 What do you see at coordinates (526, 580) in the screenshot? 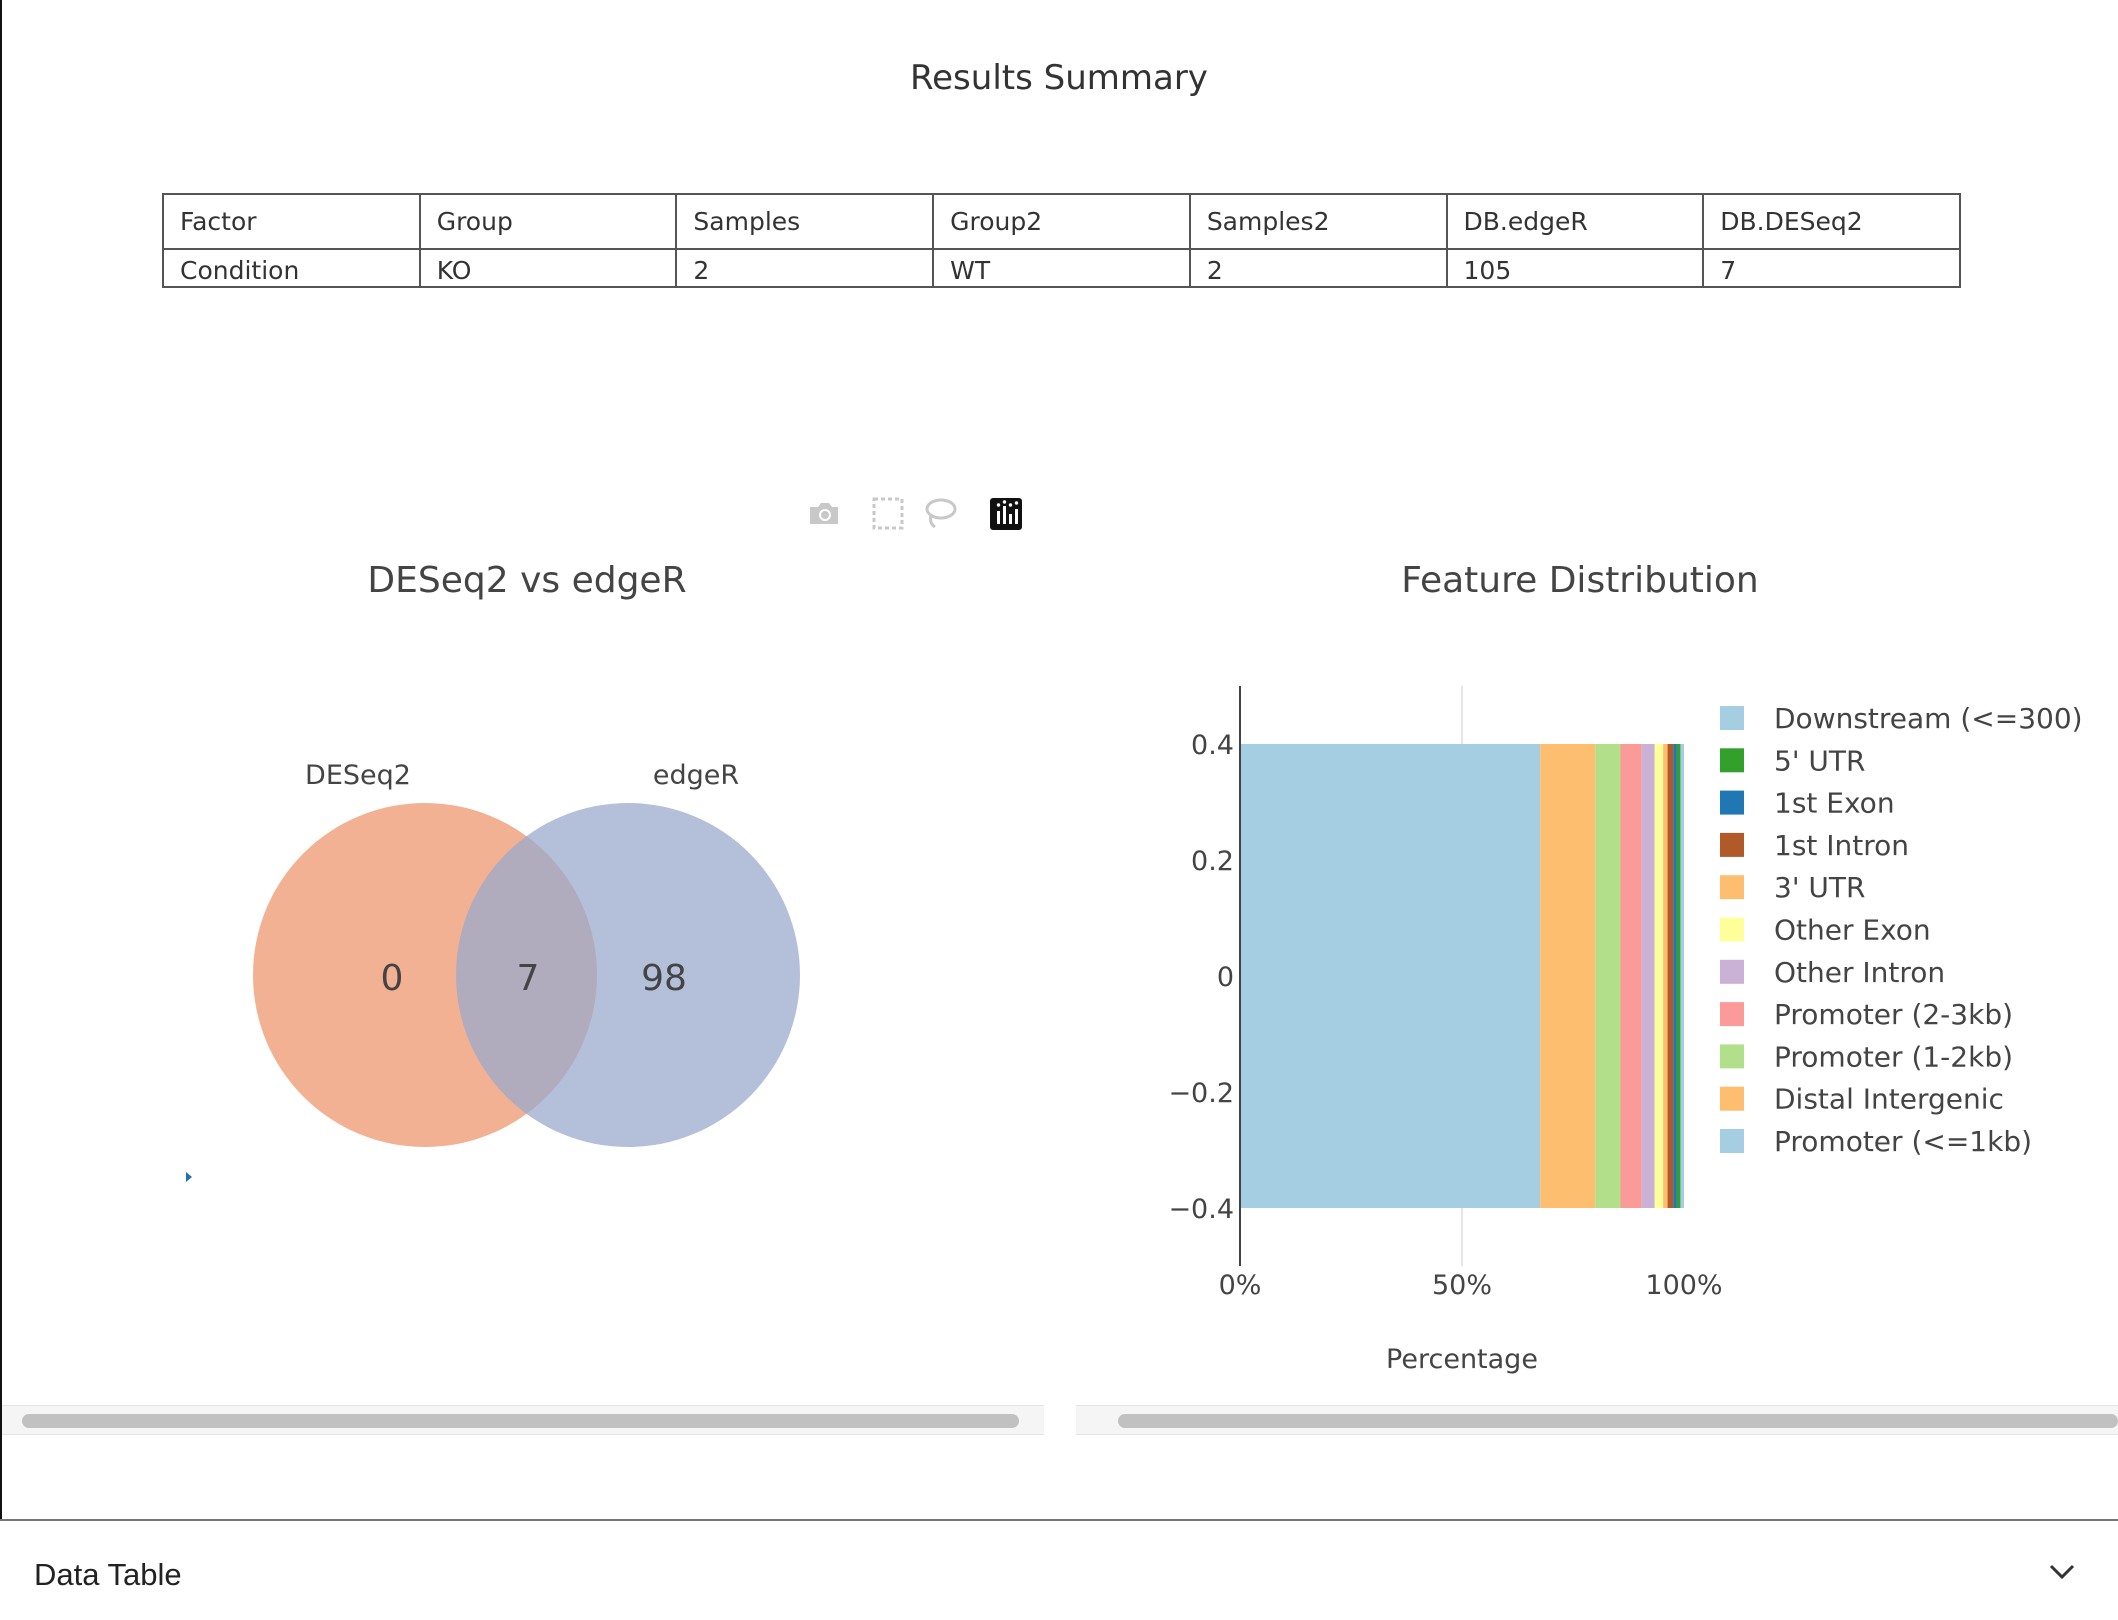
I see `venn-title: DESeq2 vs edgeR` at bounding box center [526, 580].